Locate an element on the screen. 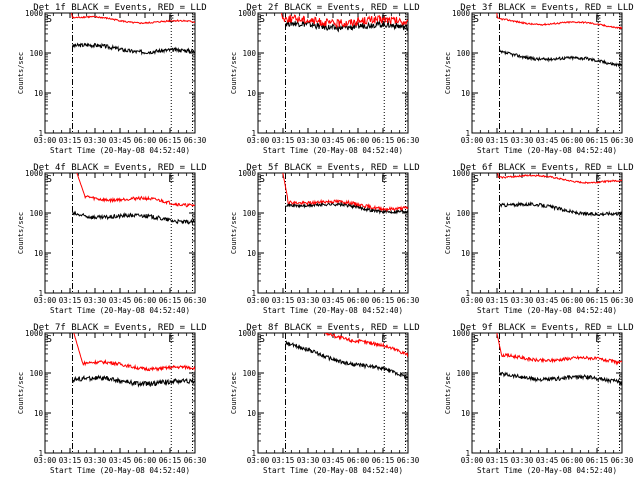 This screenshot has height=480, width=640. panel-title: Det 8f BLACK = Events, RED = LLD is located at coordinates (332, 328).